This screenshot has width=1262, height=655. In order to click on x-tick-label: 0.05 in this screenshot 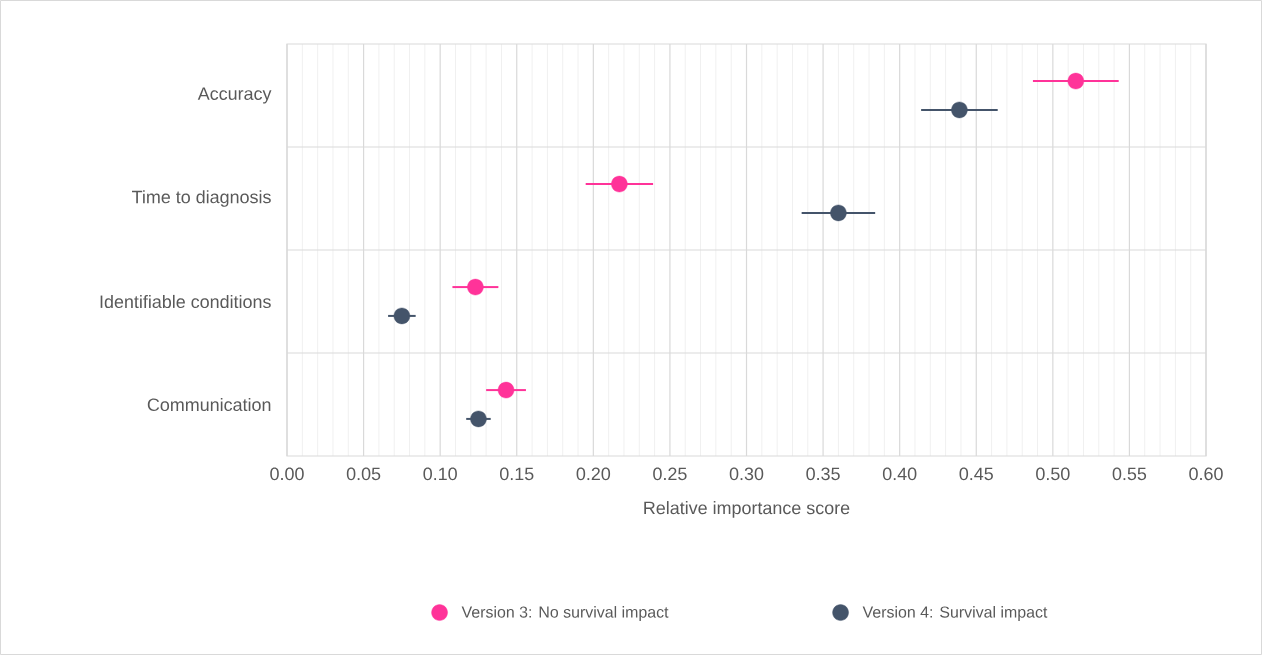, I will do `click(363, 474)`.